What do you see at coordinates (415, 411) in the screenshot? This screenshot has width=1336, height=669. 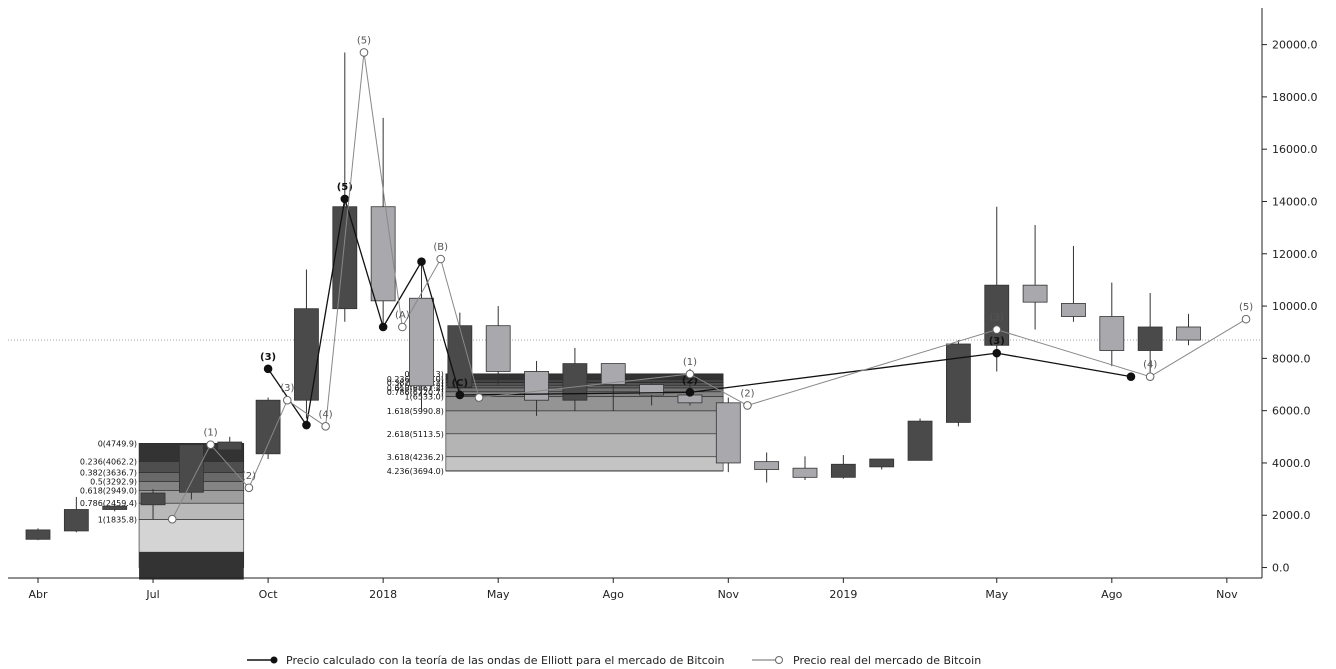 I see `fib-level-label: 1.618(5990.8)` at bounding box center [415, 411].